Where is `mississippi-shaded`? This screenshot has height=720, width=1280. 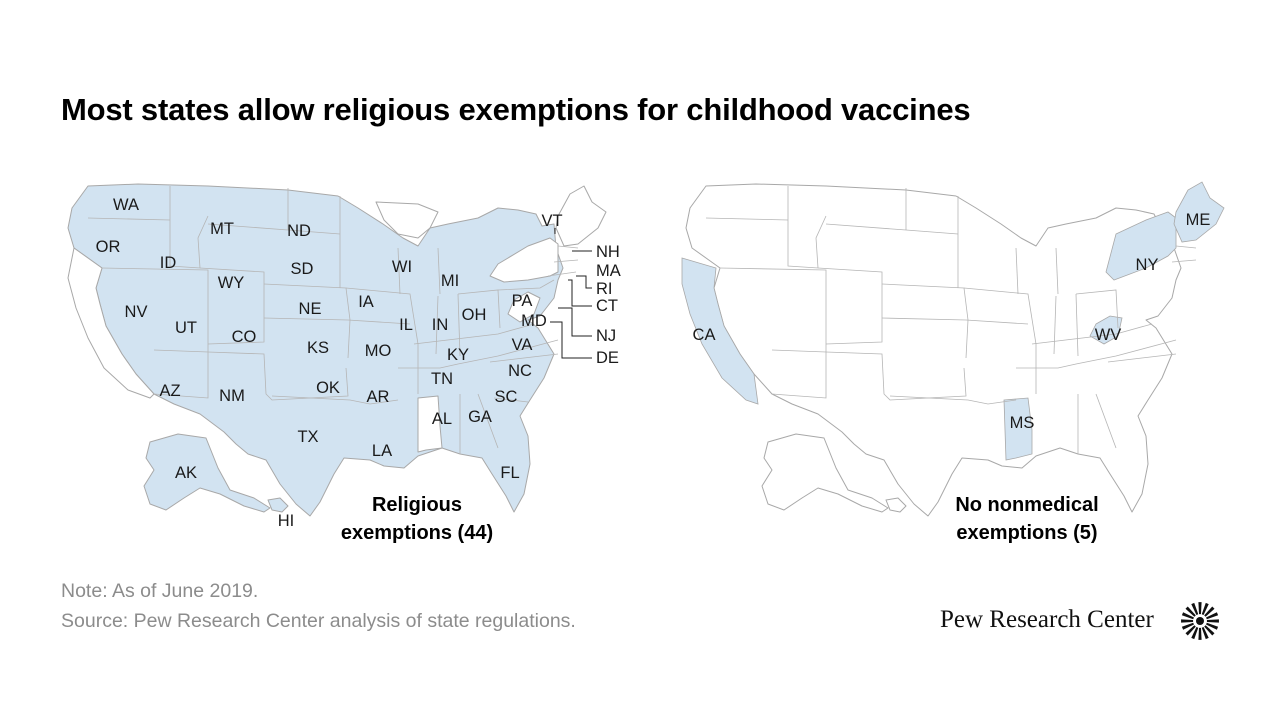
mississippi-shaded is located at coordinates (1018, 429).